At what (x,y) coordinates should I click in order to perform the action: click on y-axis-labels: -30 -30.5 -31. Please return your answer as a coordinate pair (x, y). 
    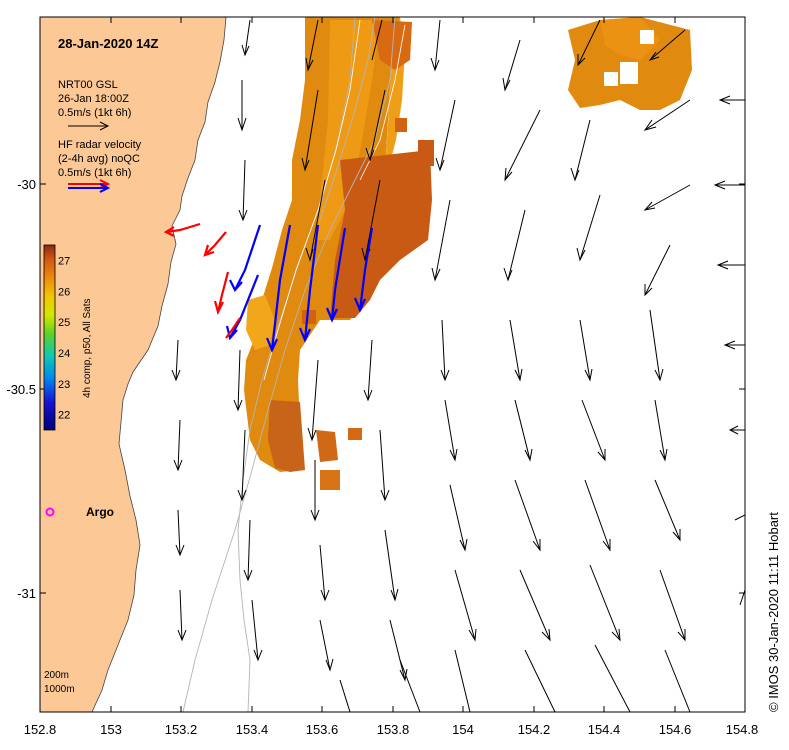
    Looking at the image, I should click on (21, 389).